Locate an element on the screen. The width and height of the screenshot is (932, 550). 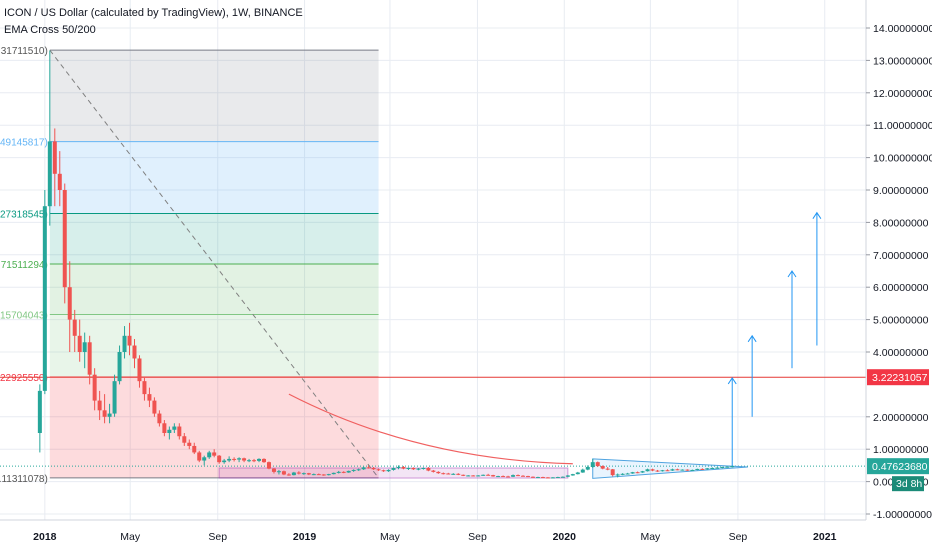
indicator-legend: EMA Cross 50/200 is located at coordinates (50, 30).